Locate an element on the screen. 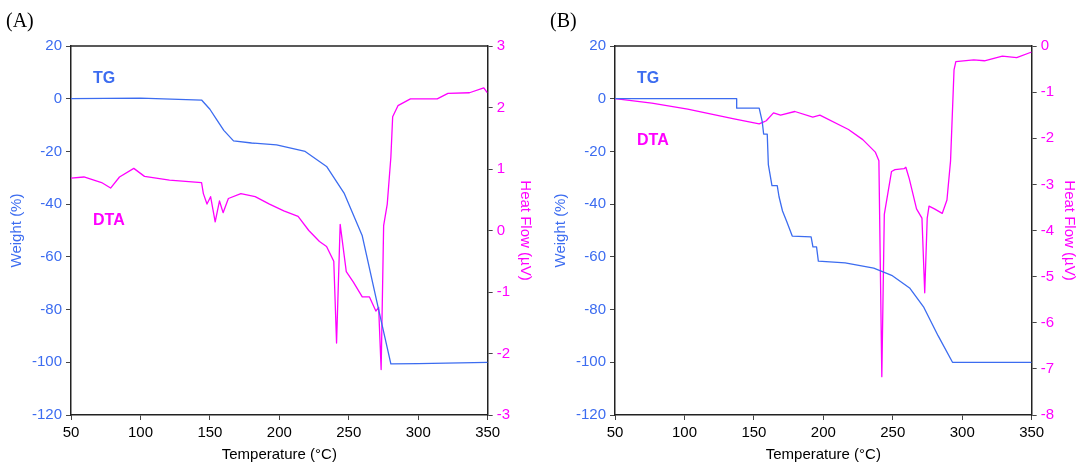 The image size is (1088, 468). y2-tick-label: 1 is located at coordinates (501, 168).